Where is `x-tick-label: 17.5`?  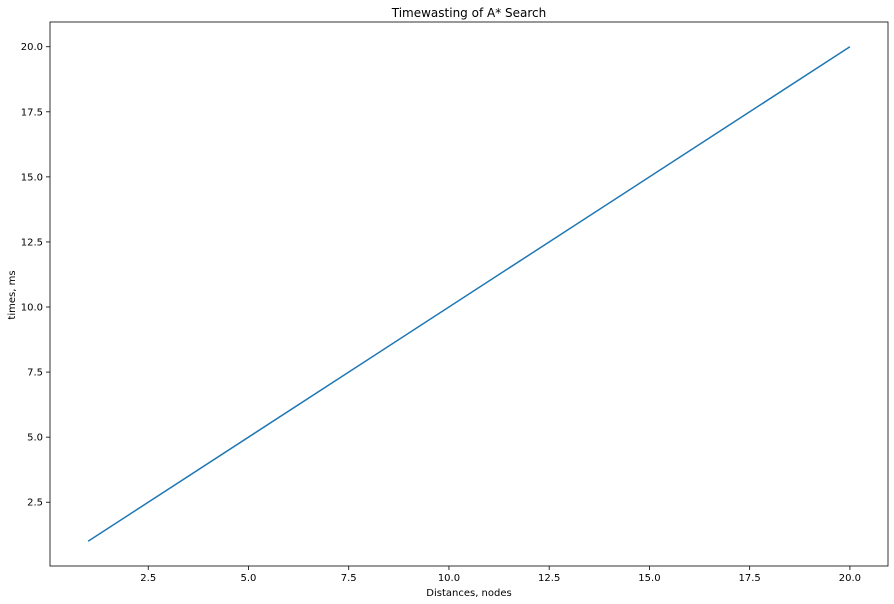 x-tick-label: 17.5 is located at coordinates (750, 578).